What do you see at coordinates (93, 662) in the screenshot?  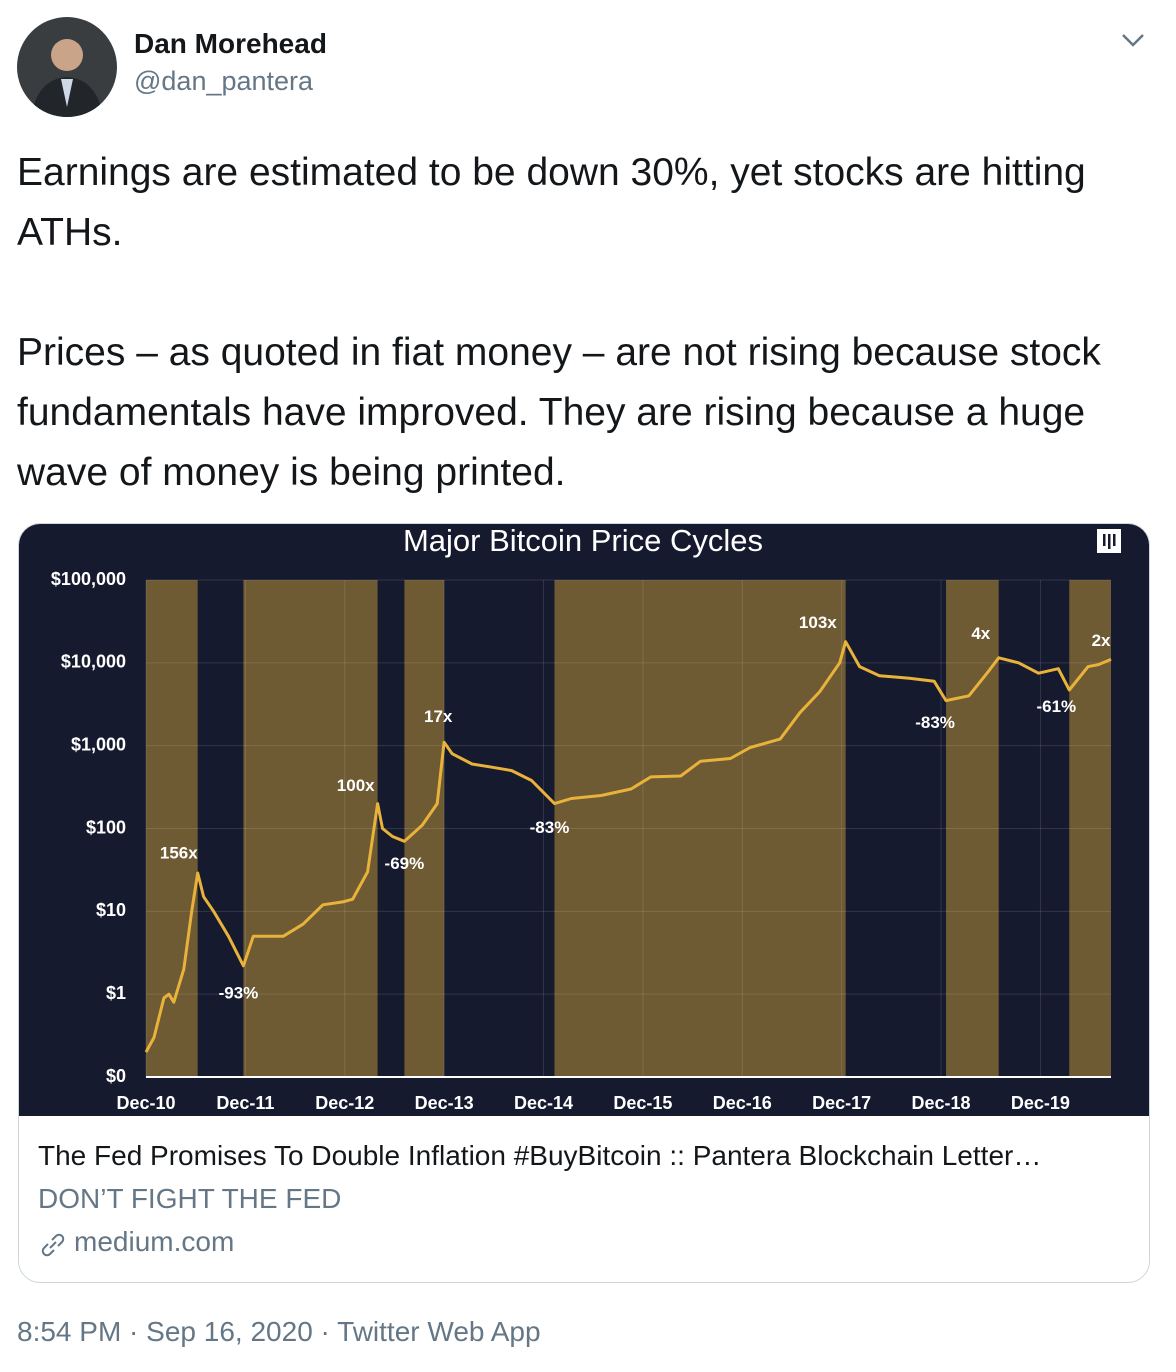 I see `y-tick-label: $10,000` at bounding box center [93, 662].